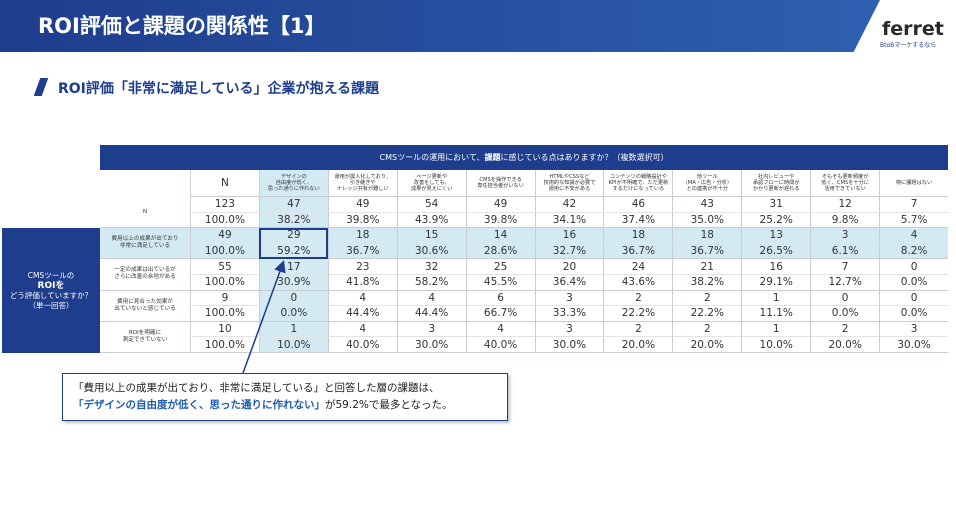 This screenshot has width=956, height=509. I want to click on count-cell: 47, so click(293, 205).